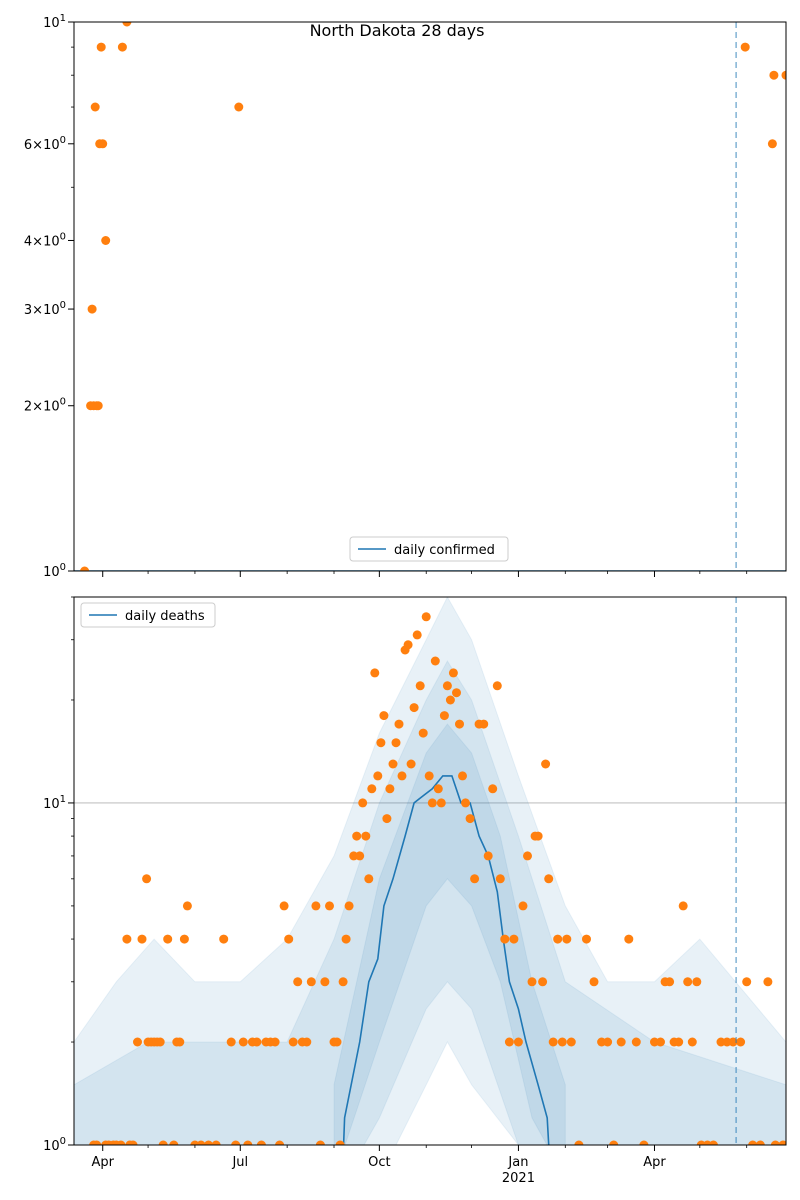 The width and height of the screenshot is (800, 1200). Describe the element at coordinates (165, 616) in the screenshot. I see `legend-label: daily deaths` at that location.